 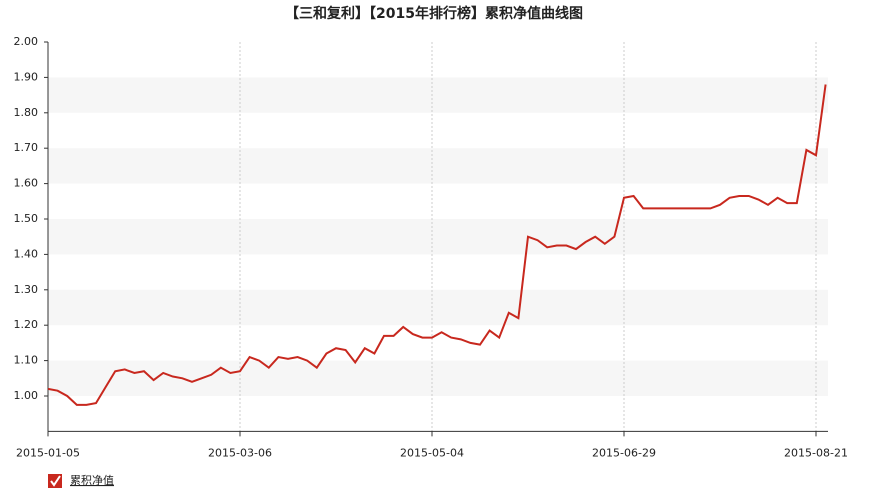 I want to click on x-tick-label: 2015-08-21, so click(x=816, y=452).